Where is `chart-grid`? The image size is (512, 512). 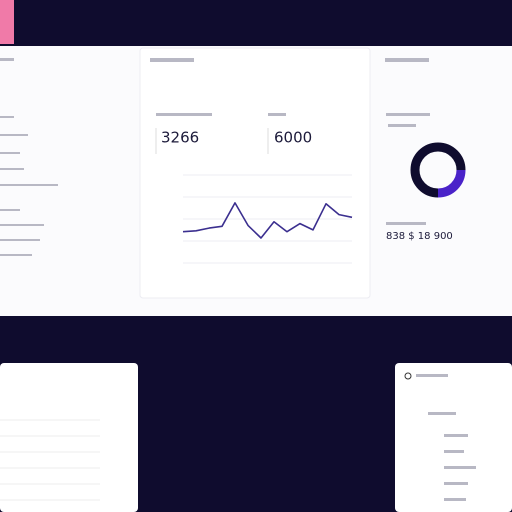 chart-grid is located at coordinates (267, 219).